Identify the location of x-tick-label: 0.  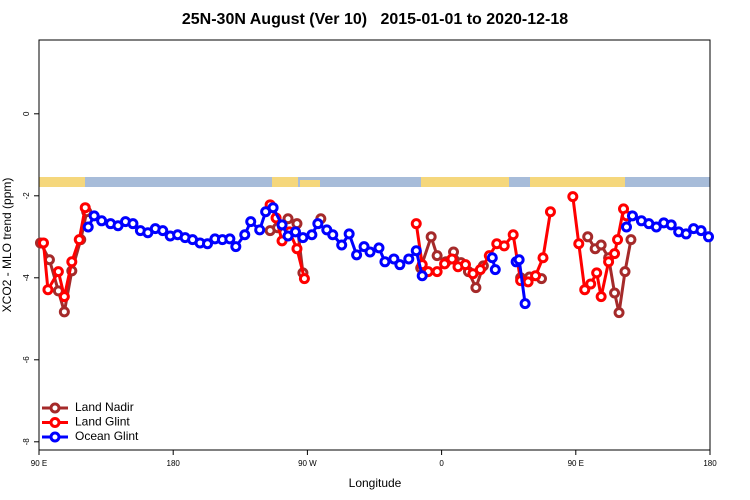
(441, 463).